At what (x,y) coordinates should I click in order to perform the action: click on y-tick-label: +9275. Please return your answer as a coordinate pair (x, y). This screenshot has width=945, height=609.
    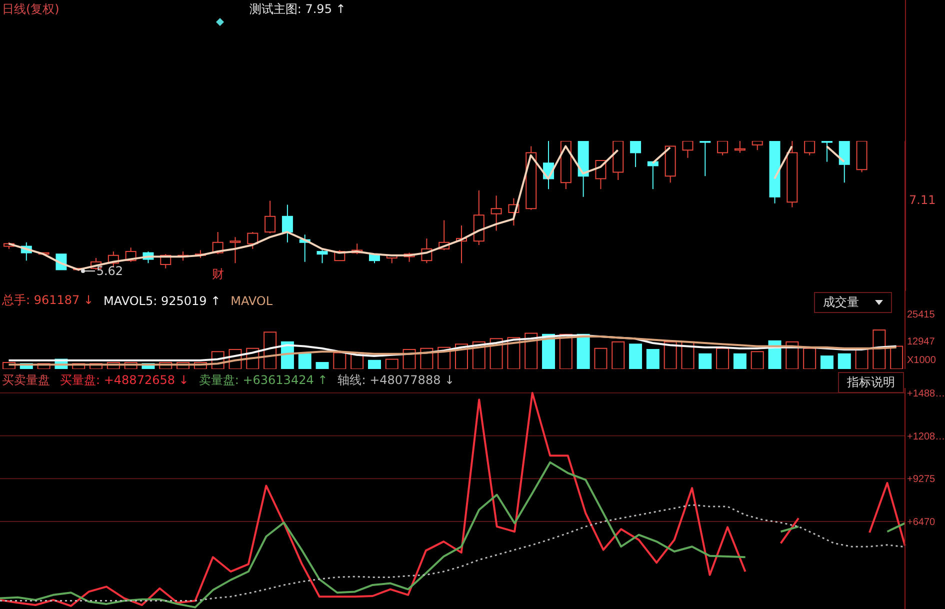
    Looking at the image, I should click on (921, 480).